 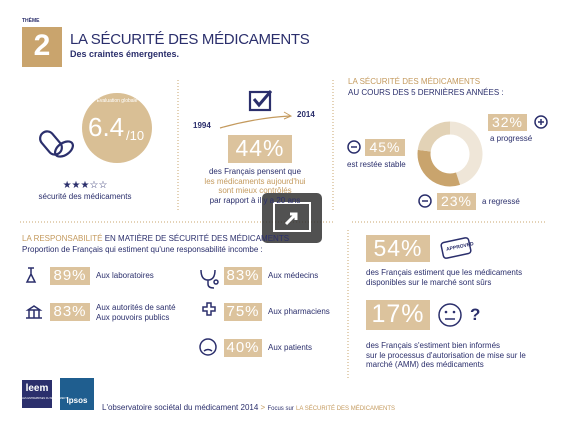 What do you see at coordinates (255, 171) in the screenshot?
I see `text-line: des Français pensent que` at bounding box center [255, 171].